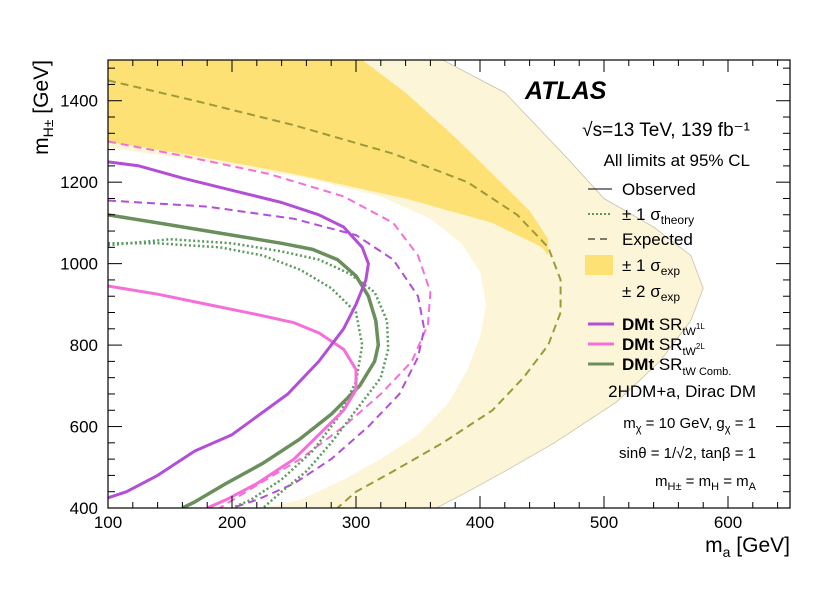  Describe the element at coordinates (659, 189) in the screenshot. I see `legend-observed: Observed` at that location.